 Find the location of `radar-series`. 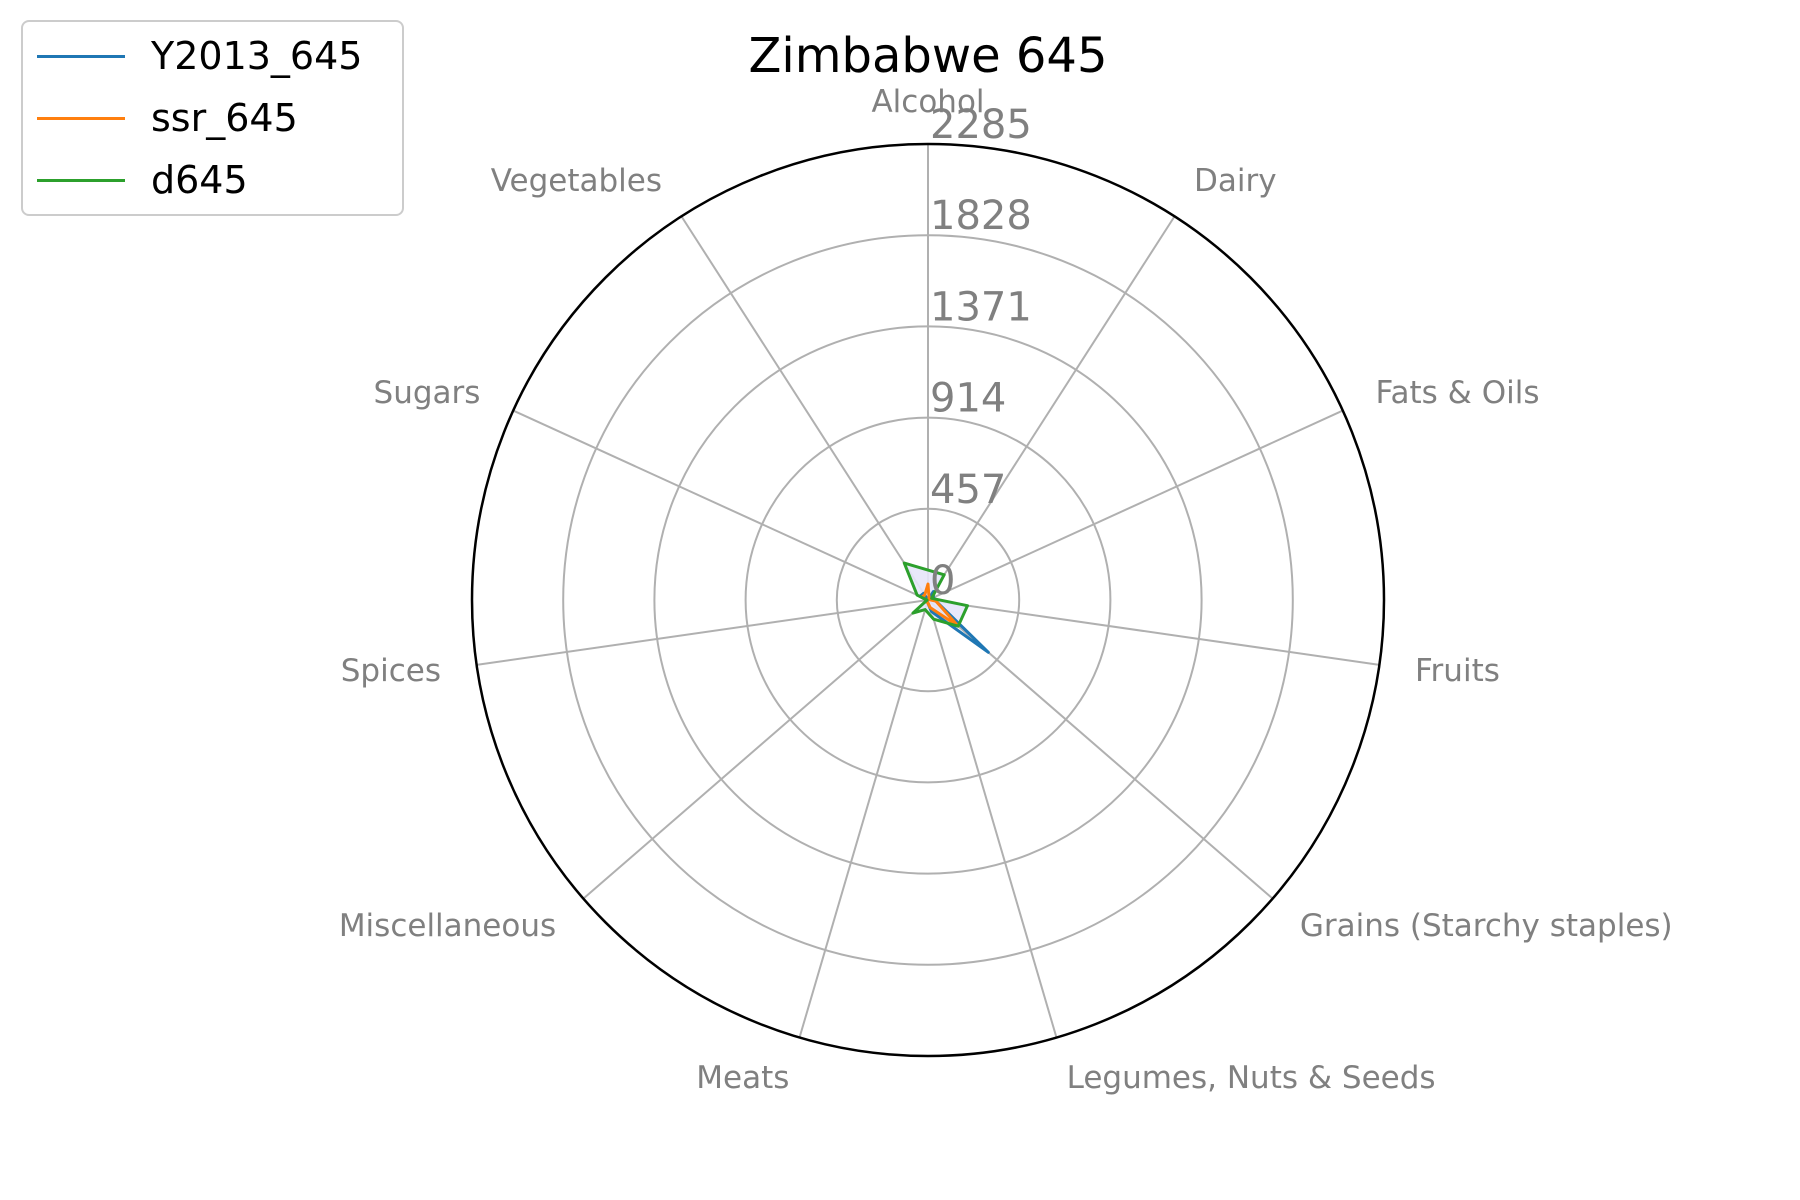

radar-series is located at coordinates (946, 607).